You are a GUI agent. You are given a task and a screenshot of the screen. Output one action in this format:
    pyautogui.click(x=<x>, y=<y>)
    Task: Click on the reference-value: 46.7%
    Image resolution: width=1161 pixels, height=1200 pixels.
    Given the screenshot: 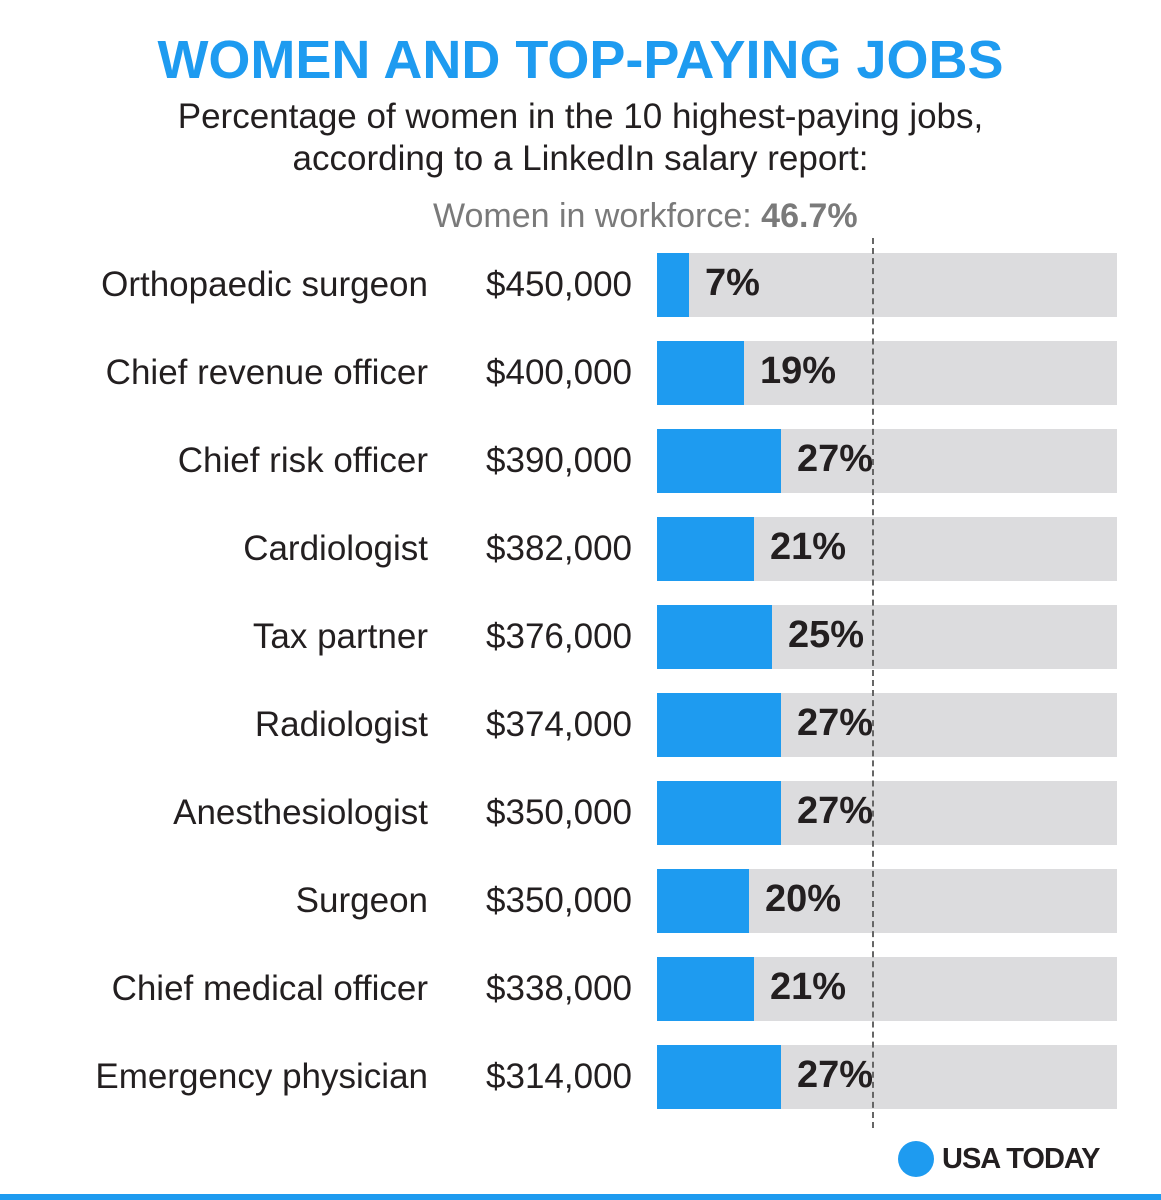 What is the action you would take?
    pyautogui.click(x=809, y=216)
    